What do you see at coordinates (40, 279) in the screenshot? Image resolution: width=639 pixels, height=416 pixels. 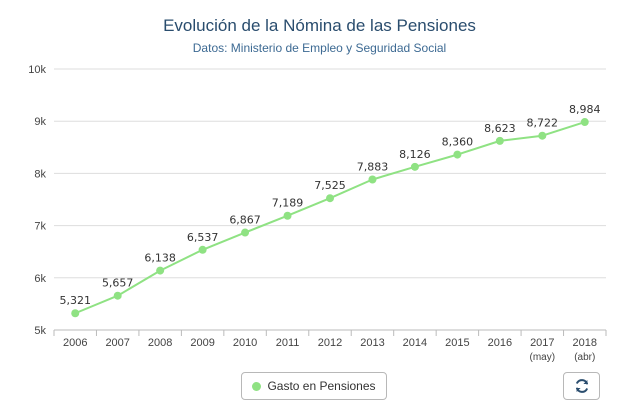 I see `y-tick-label: 6k` at bounding box center [40, 279].